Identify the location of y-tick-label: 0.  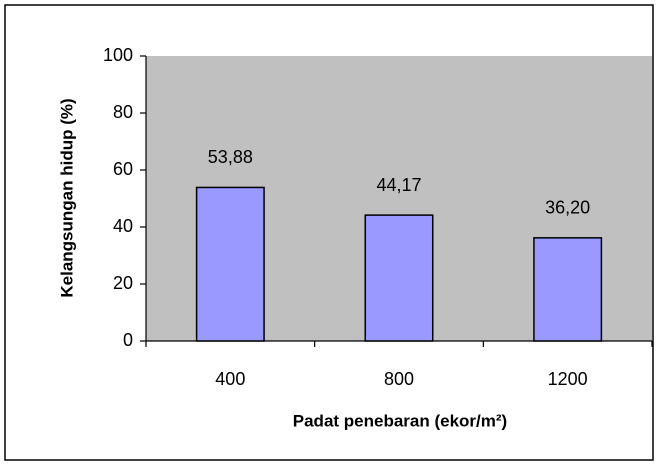
(128, 340).